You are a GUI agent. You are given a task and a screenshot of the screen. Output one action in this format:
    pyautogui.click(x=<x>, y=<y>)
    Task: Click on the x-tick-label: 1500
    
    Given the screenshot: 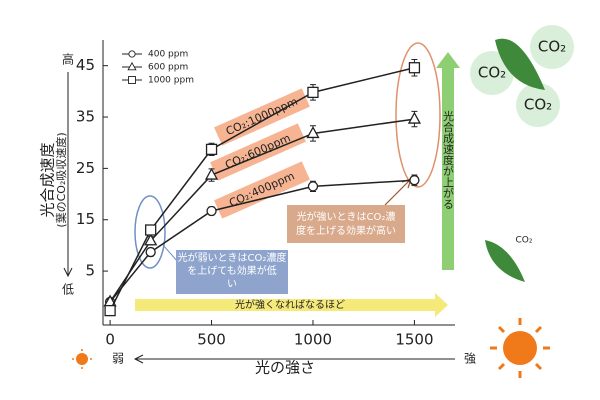 What is the action you would take?
    pyautogui.click(x=414, y=340)
    